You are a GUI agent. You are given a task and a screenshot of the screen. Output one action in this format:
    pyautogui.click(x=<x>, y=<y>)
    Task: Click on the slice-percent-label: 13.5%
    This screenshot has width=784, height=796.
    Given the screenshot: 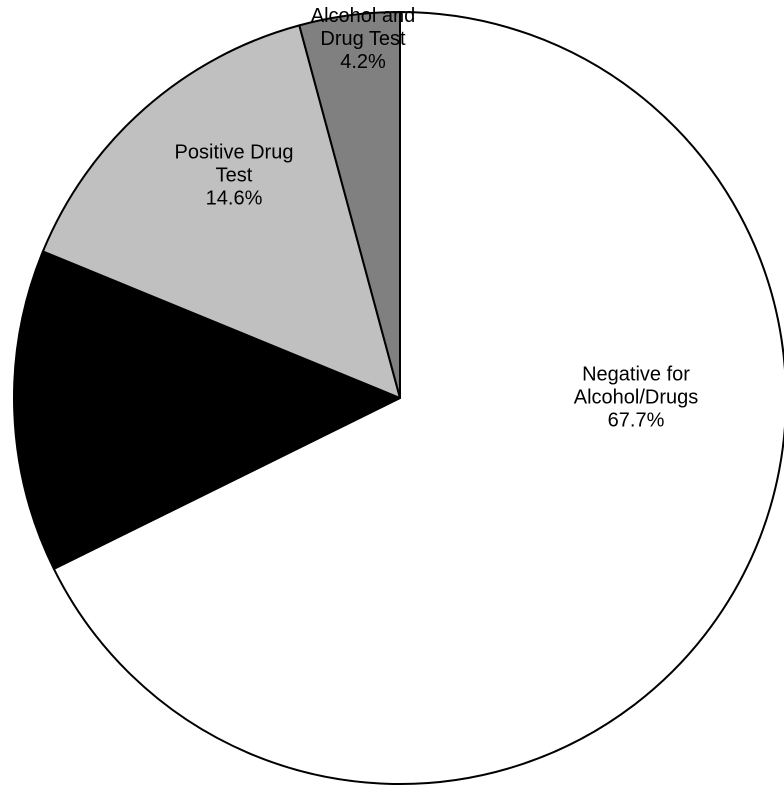 What is the action you would take?
    pyautogui.click(x=185, y=404)
    